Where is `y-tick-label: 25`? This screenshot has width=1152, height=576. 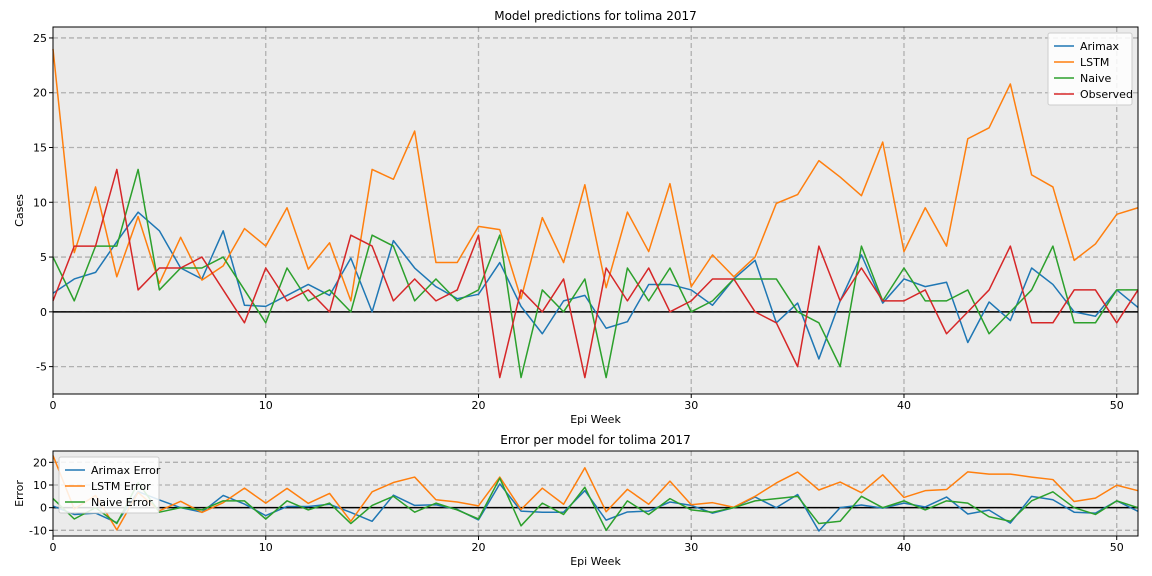
y-tick-label: 25 is located at coordinates (40, 38).